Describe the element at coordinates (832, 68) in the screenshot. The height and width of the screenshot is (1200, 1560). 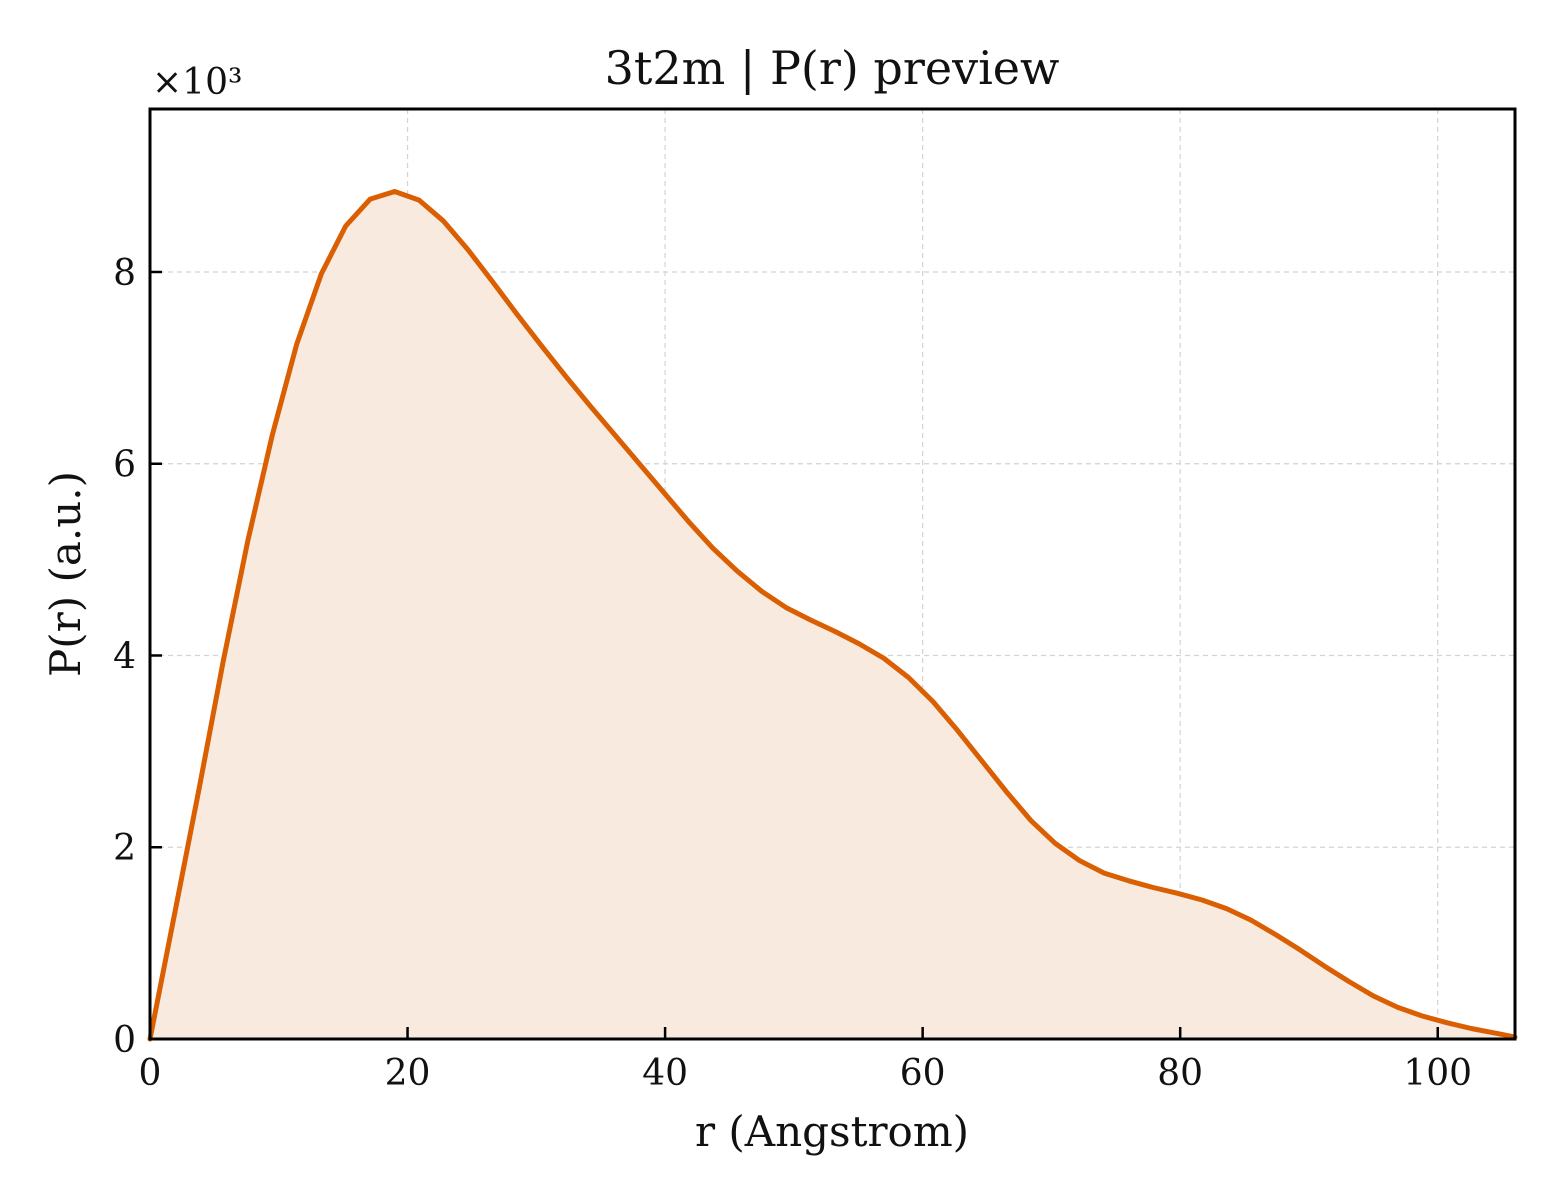
I see `chart-title: 3t2m | P(r) preview` at that location.